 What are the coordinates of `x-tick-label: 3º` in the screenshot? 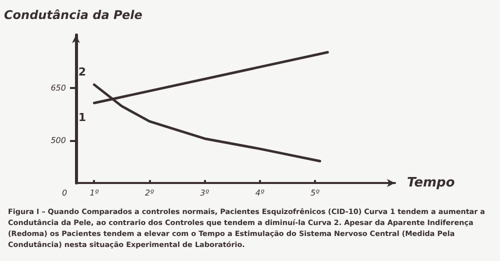 It's located at (205, 193).